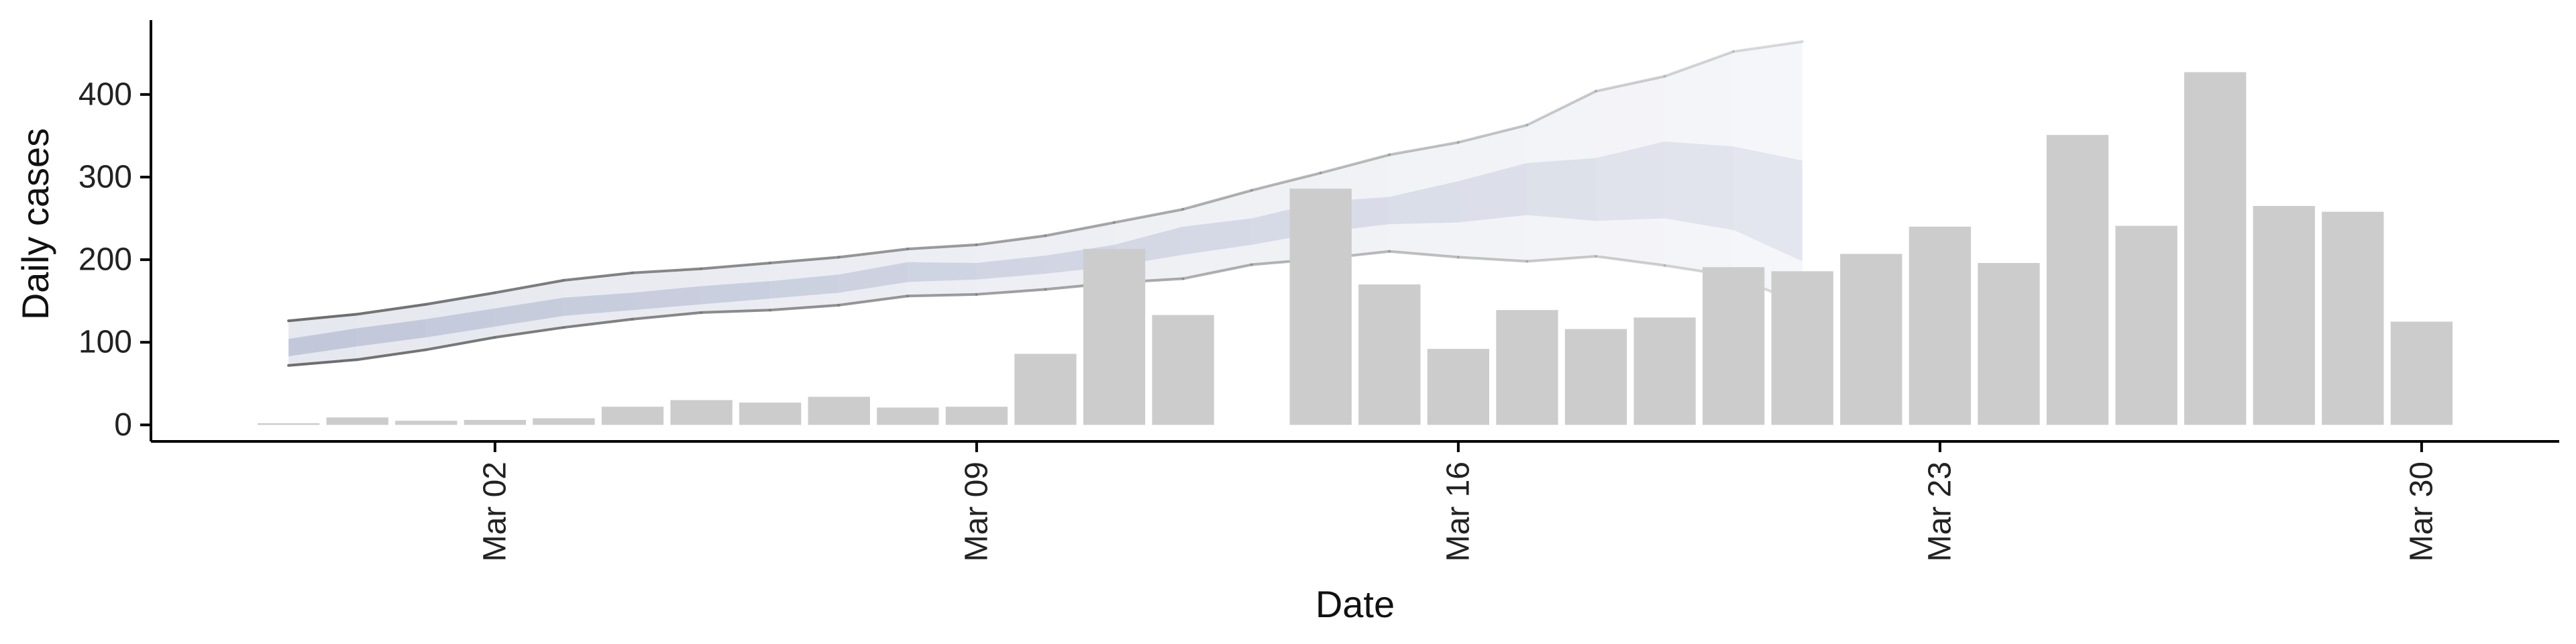  I want to click on y-axis-ticks: 0 100 200 300 400, so click(114, 259).